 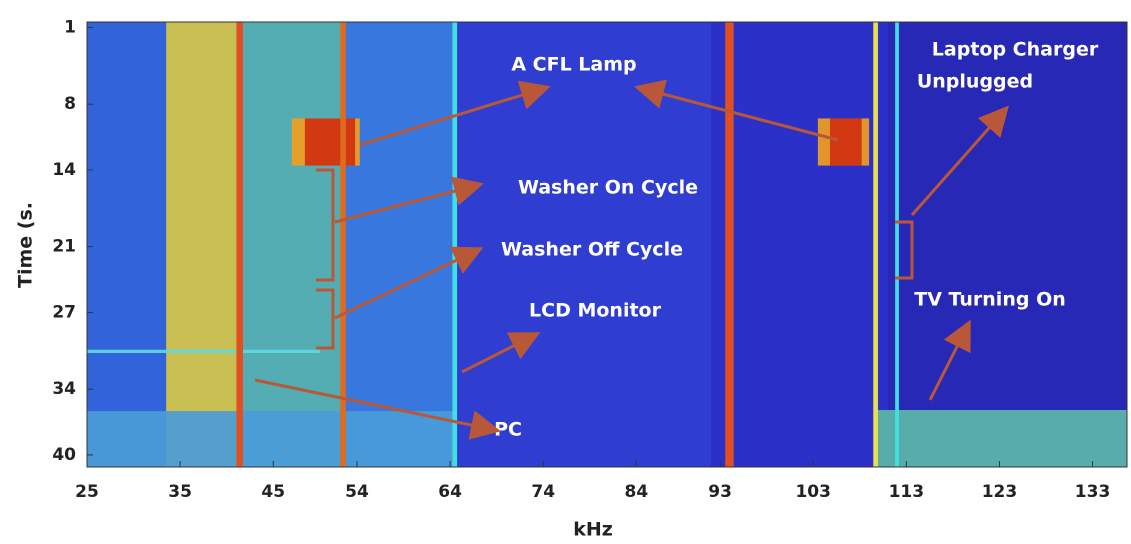 I want to click on annotation: Laptop Charger, so click(x=1015, y=50).